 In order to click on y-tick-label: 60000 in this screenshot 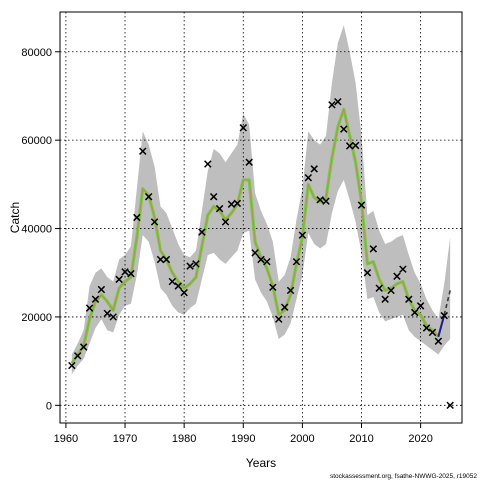, I will do `click(36, 141)`.